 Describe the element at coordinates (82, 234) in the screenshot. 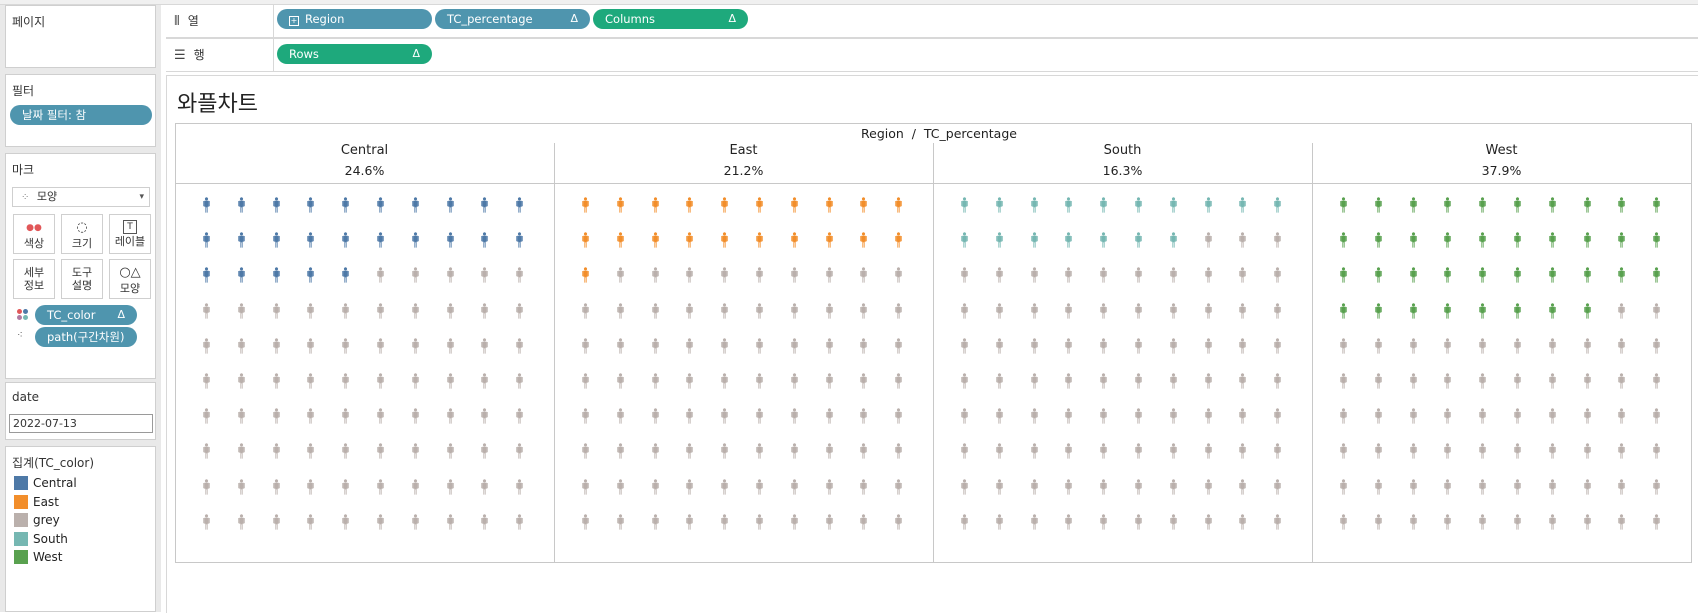

I see `mark-button-1: ◌ 크기` at that location.